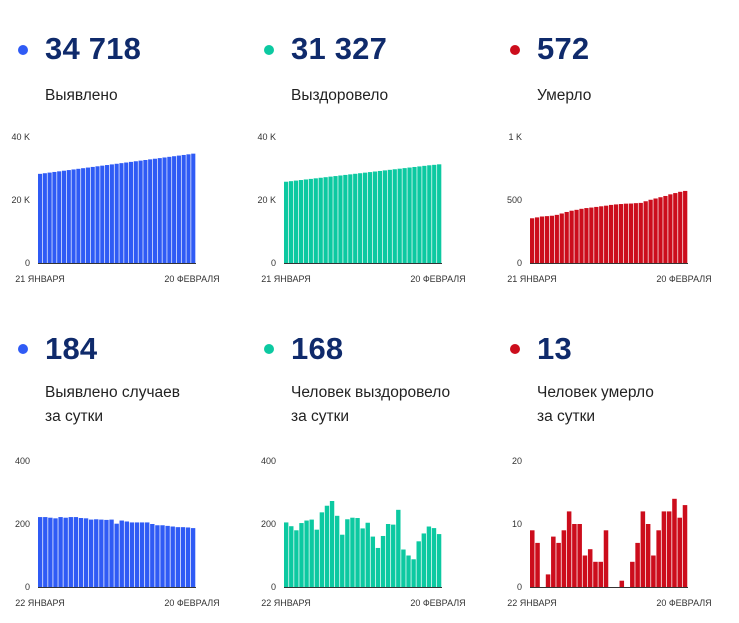 The image size is (739, 623). What do you see at coordinates (515, 349) in the screenshot?
I see `bullet-dot` at bounding box center [515, 349].